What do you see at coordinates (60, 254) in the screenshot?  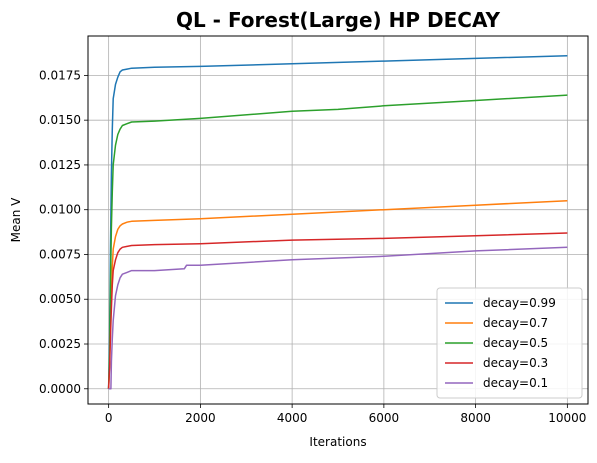 I see `y-tick-label: 0.0075` at bounding box center [60, 254].